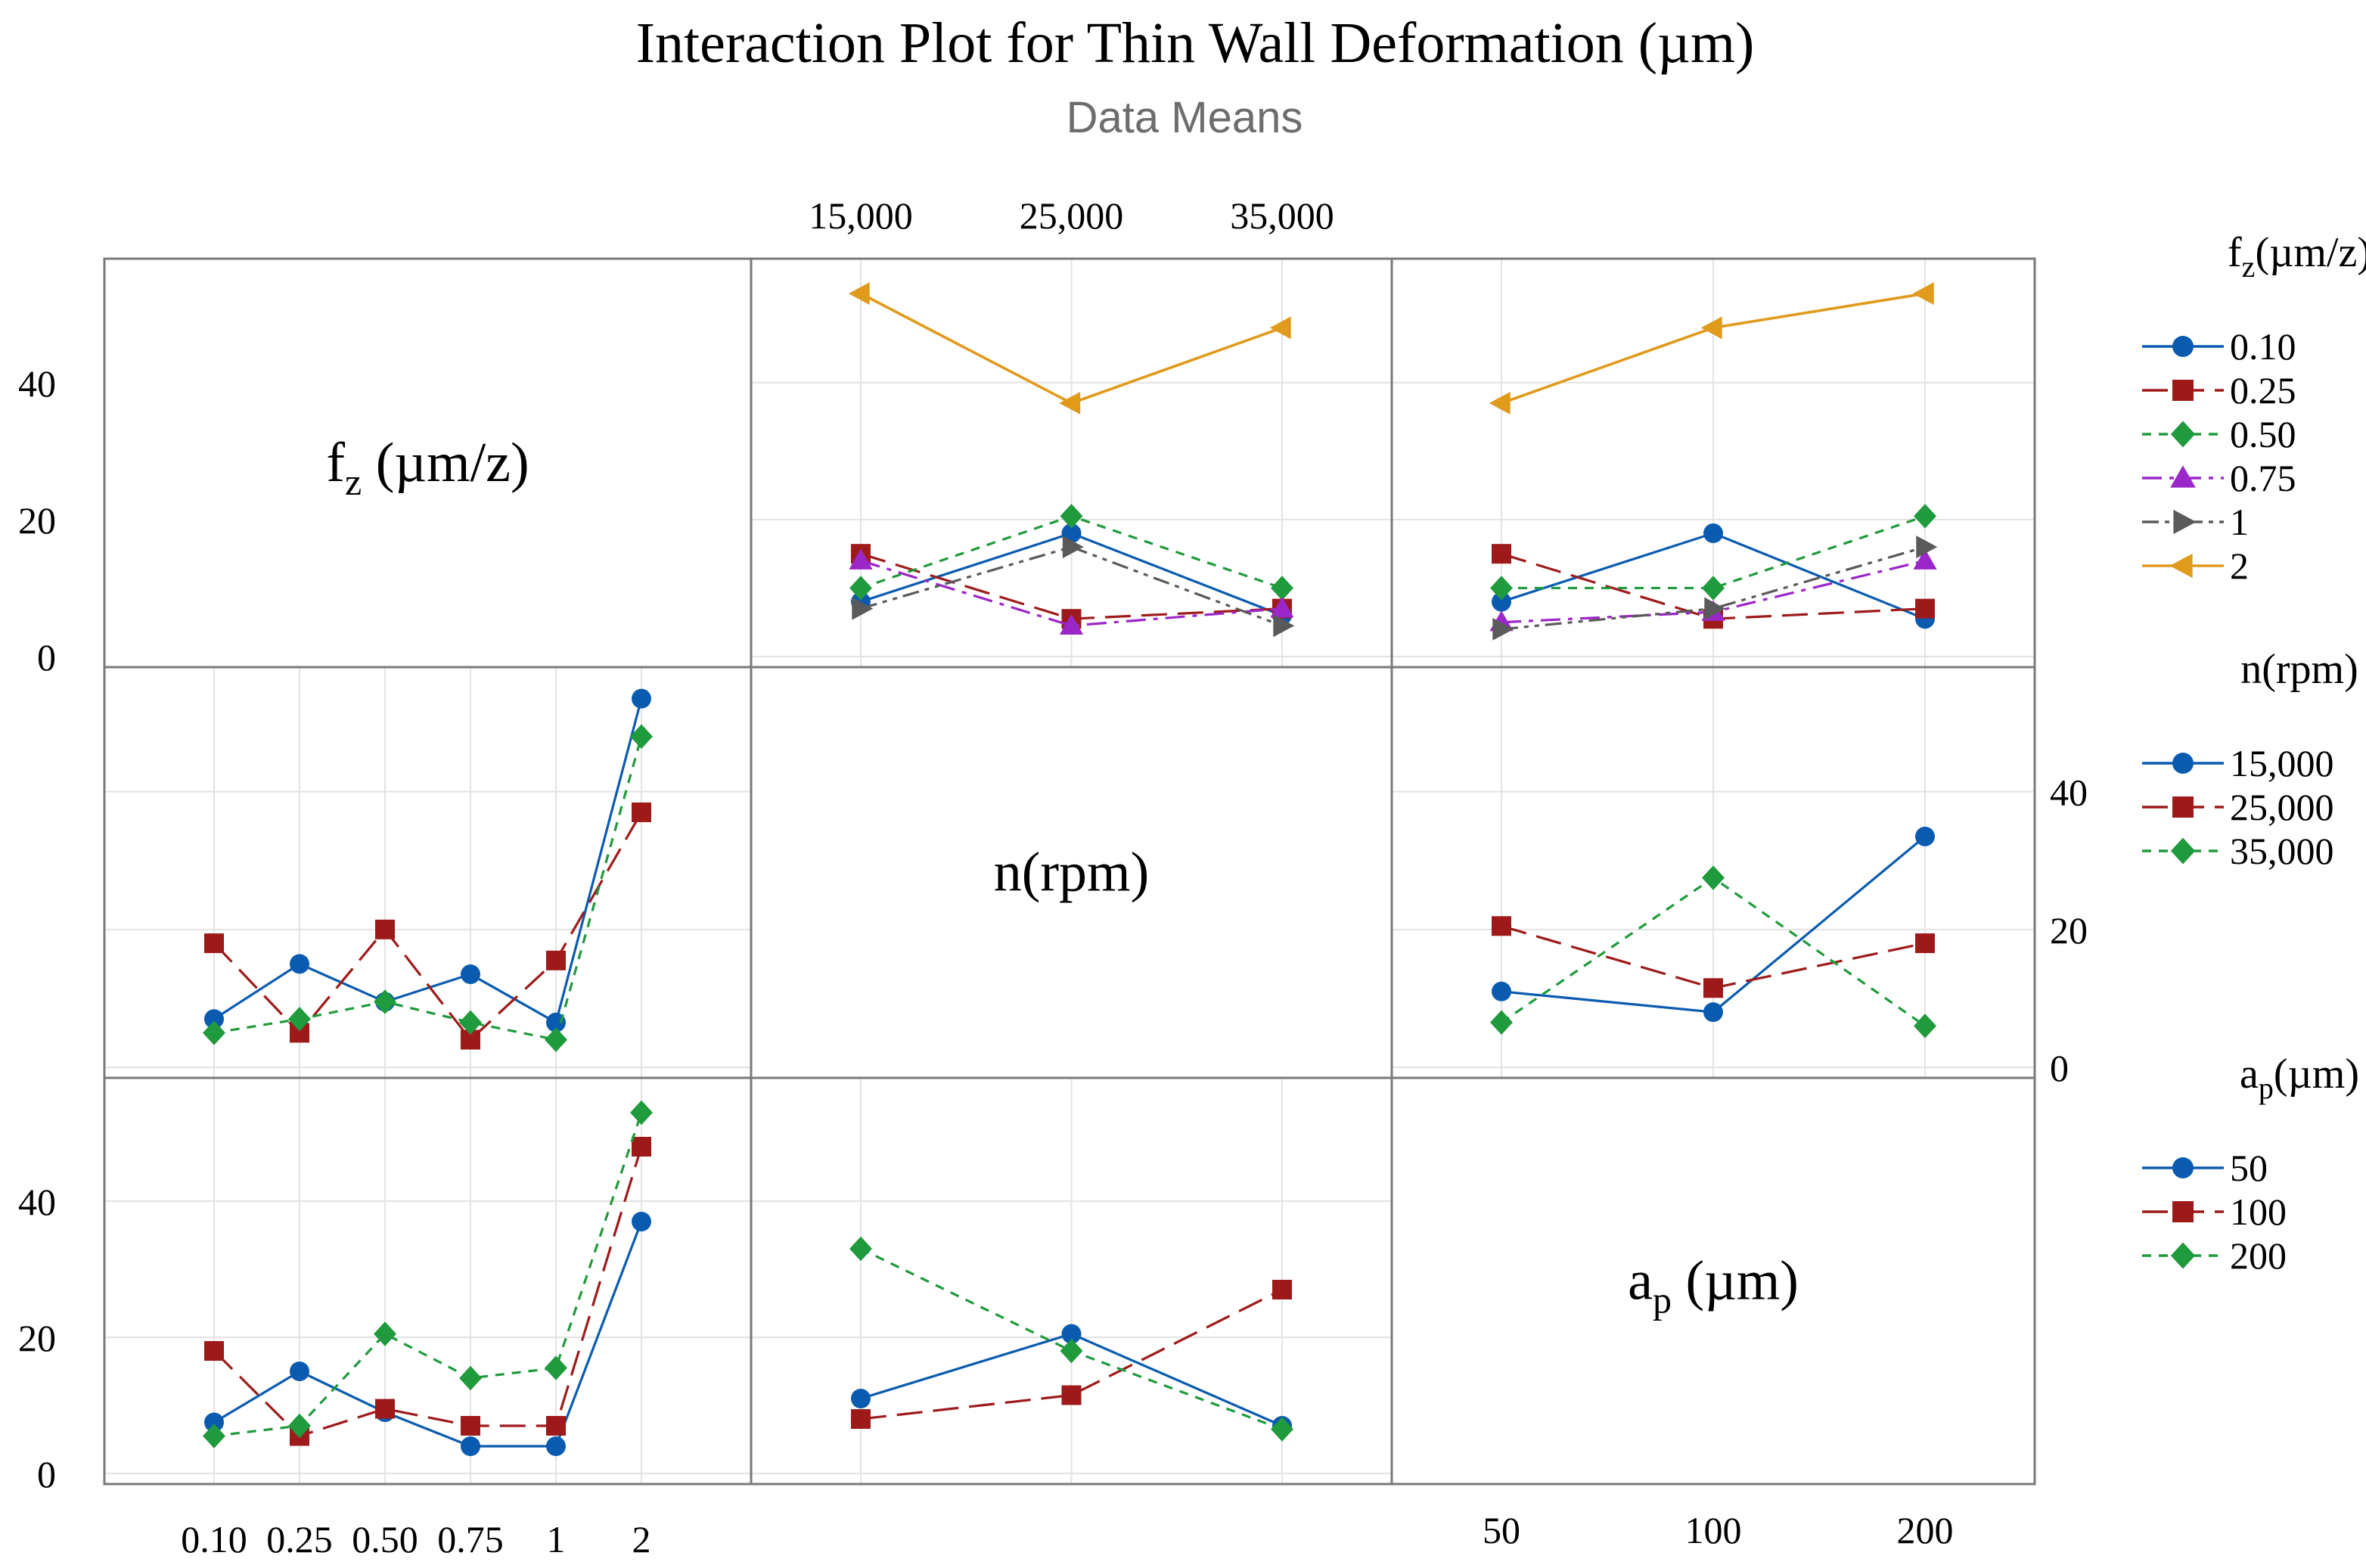  Describe the element at coordinates (37, 521) in the screenshot. I see `y-tick-label-left-0-20: 20` at that location.